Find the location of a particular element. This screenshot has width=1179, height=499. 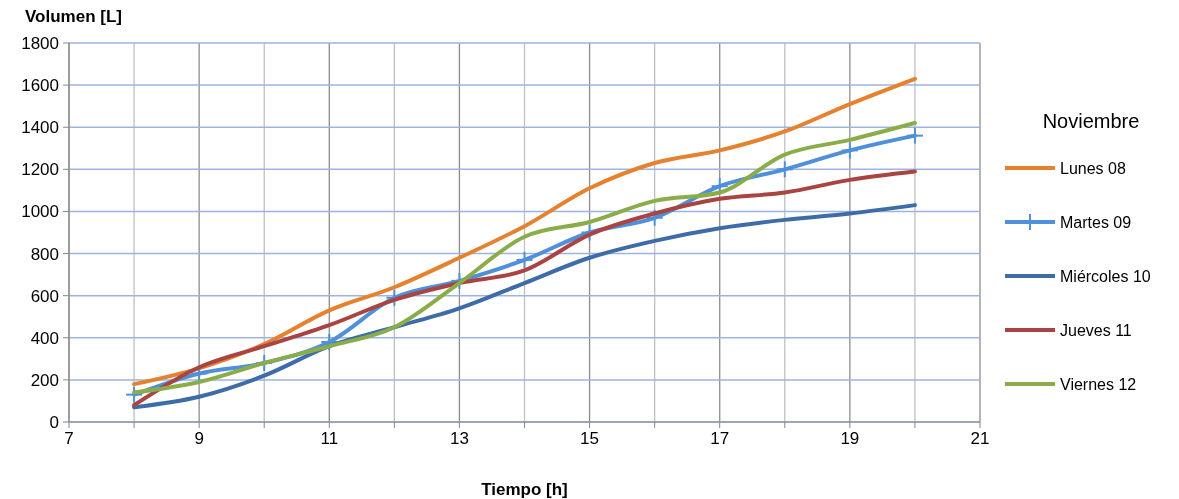

x-tick-label: 17 is located at coordinates (720, 438).